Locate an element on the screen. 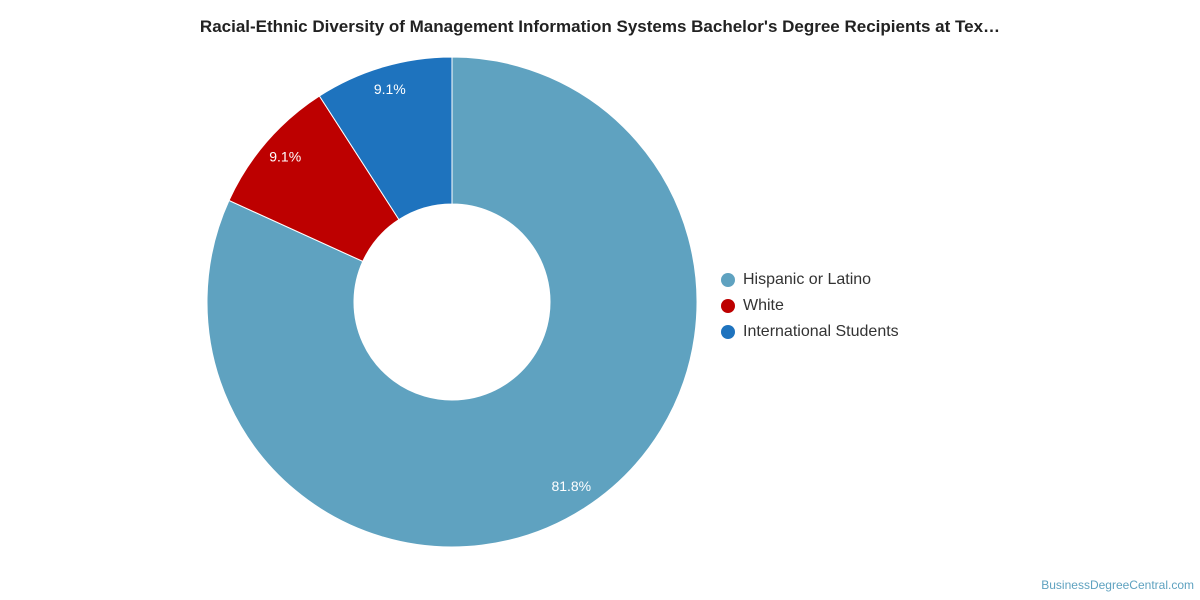 The image size is (1200, 600). slice-international-students is located at coordinates (385, 138).